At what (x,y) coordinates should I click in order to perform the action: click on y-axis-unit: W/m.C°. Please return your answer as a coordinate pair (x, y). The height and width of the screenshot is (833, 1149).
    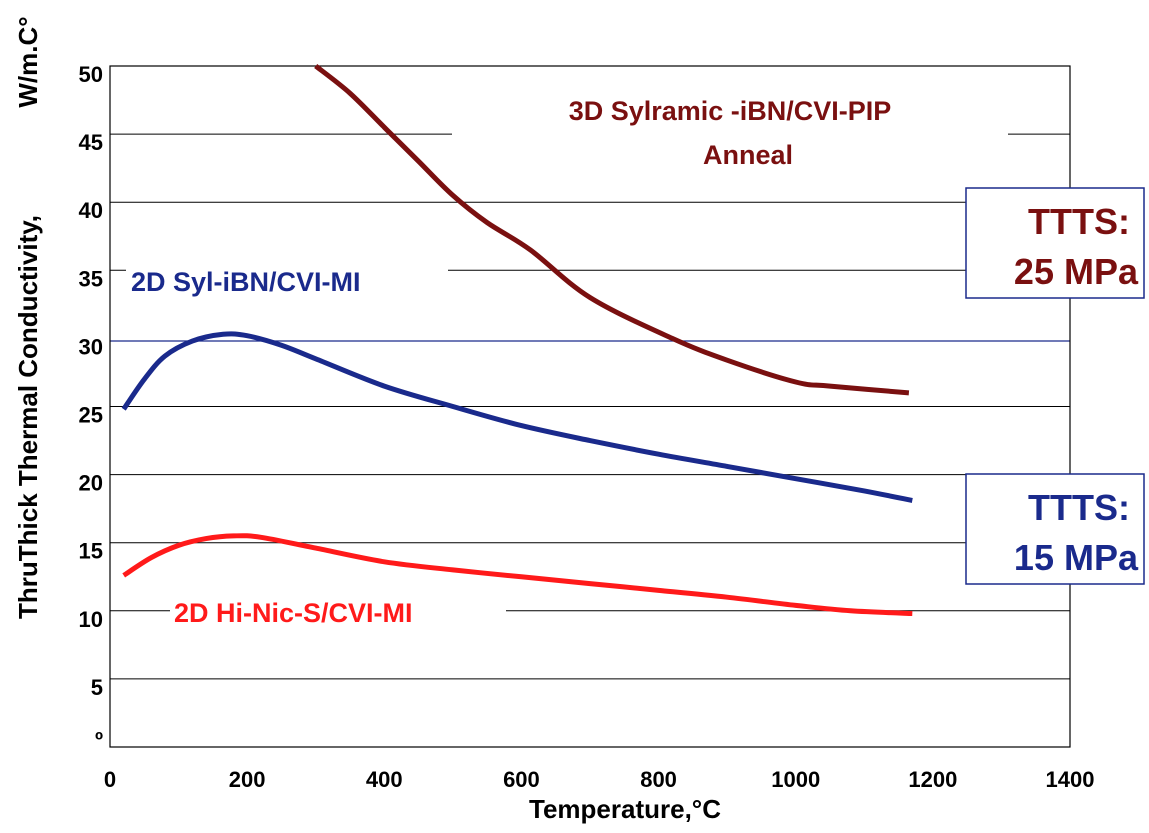
    Looking at the image, I should click on (28, 61).